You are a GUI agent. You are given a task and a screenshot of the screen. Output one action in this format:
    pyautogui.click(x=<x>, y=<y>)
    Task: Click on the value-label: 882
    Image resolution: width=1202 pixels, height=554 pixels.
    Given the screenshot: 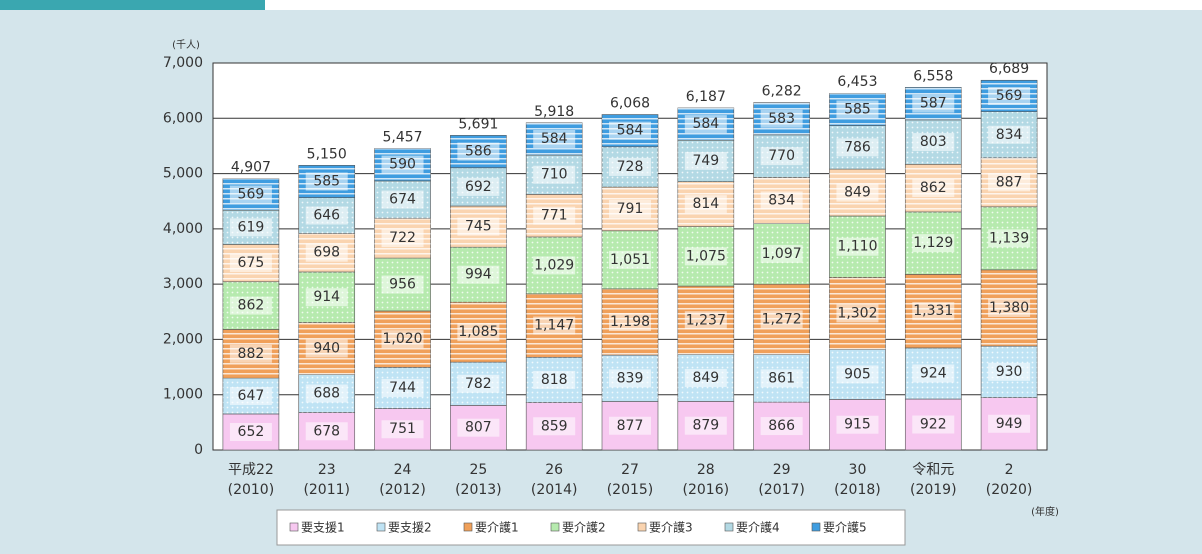 What is the action you would take?
    pyautogui.click(x=251, y=354)
    